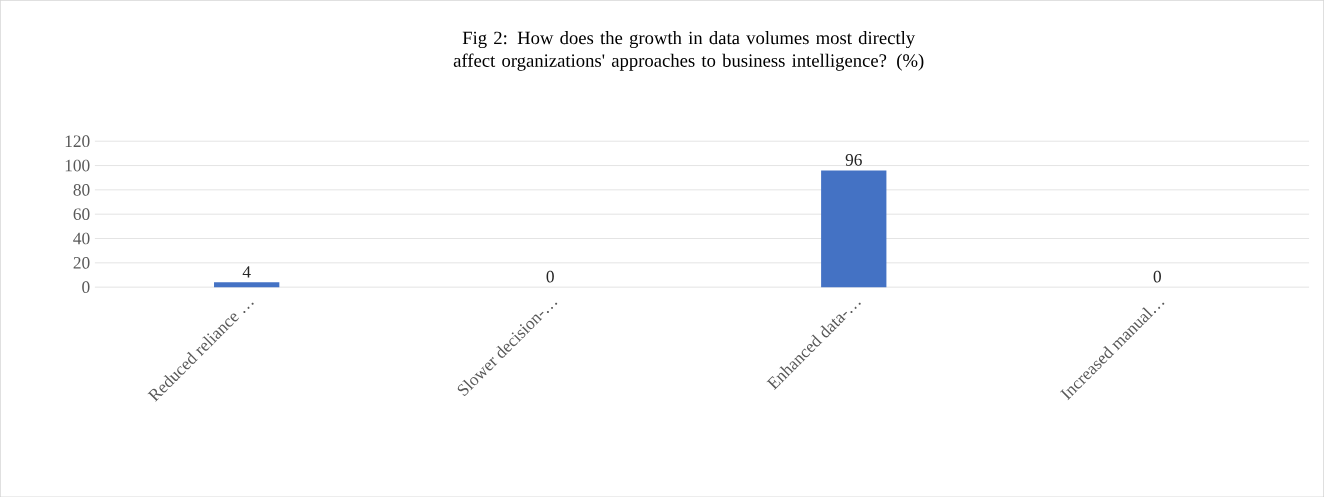 The height and width of the screenshot is (497, 1324). What do you see at coordinates (246, 272) in the screenshot?
I see `data-label: 4` at bounding box center [246, 272].